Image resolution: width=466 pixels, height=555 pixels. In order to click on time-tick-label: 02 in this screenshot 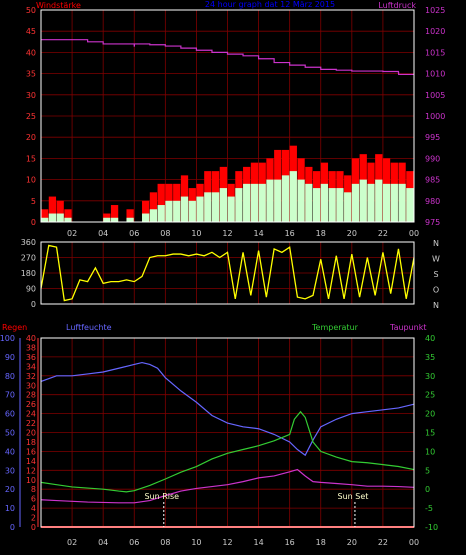, I will do `click(72, 542)`.